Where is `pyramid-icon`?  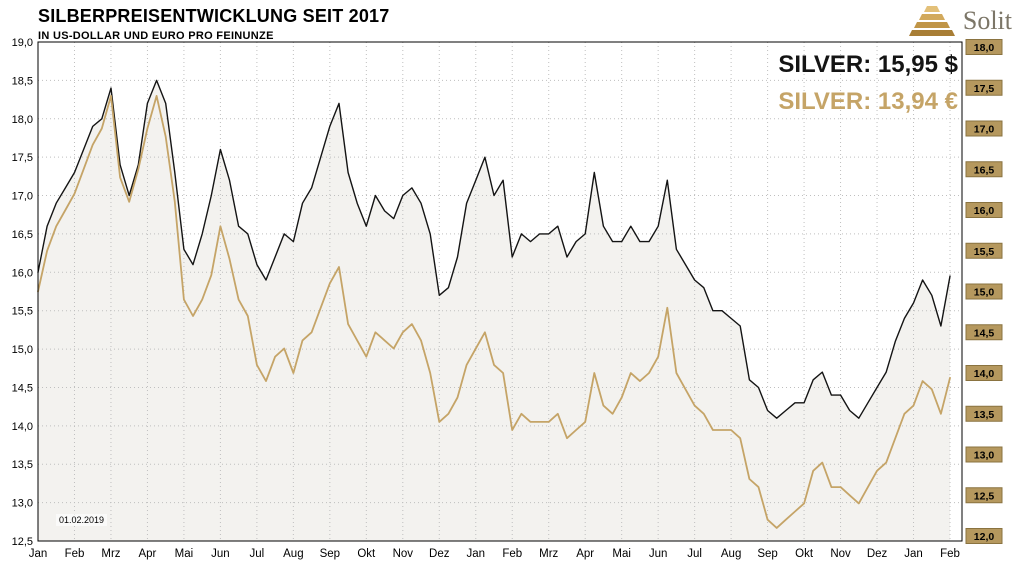 pyramid-icon is located at coordinates (931, 21).